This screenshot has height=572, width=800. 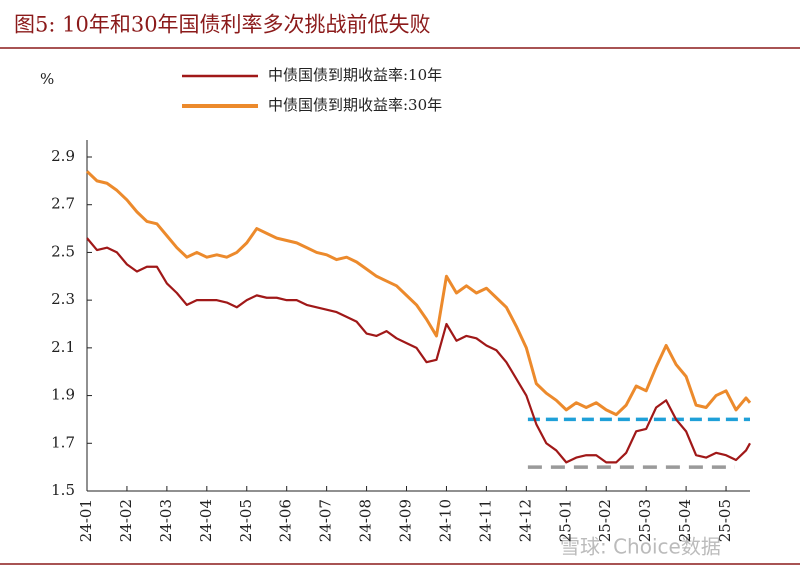 I want to click on x-tick-label: 25-03, so click(x=645, y=520).